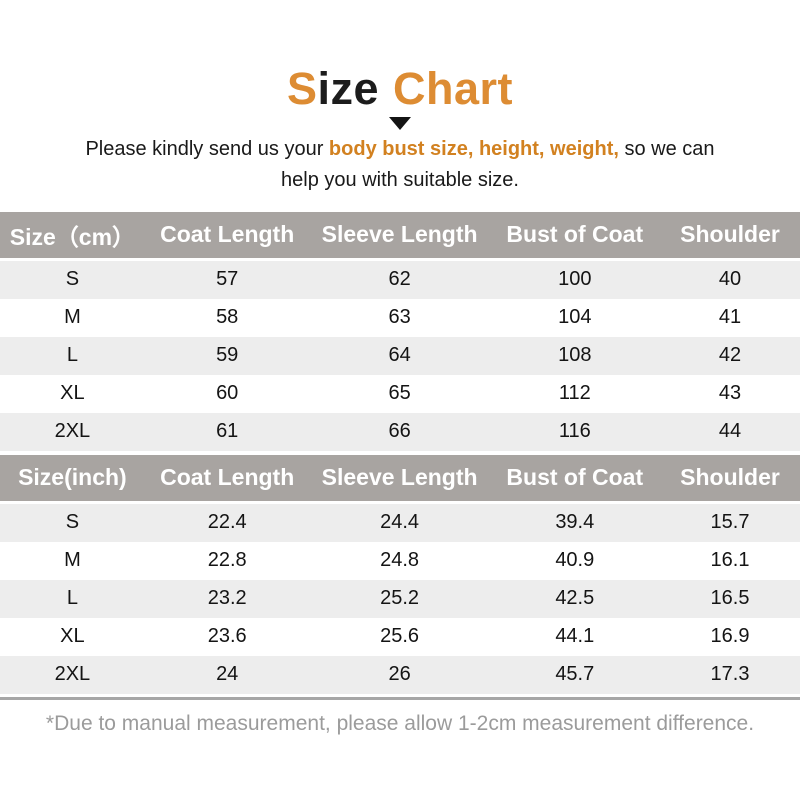 Image resolution: width=800 pixels, height=800 pixels. What do you see at coordinates (227, 279) in the screenshot?
I see `table-cell: 57` at bounding box center [227, 279].